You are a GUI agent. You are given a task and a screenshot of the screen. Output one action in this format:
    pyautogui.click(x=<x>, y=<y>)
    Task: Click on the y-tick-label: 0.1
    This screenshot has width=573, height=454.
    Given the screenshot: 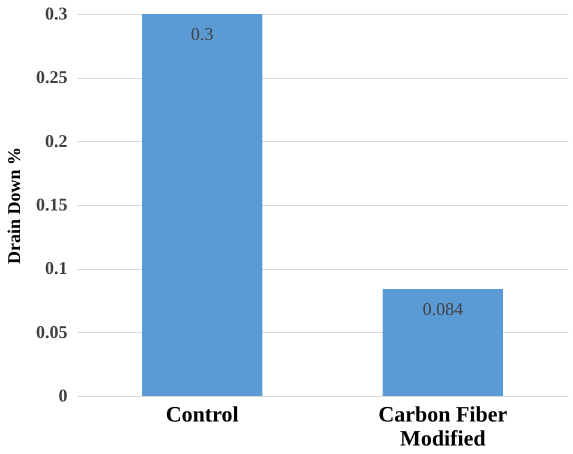 What is the action you would take?
    pyautogui.click(x=56, y=268)
    